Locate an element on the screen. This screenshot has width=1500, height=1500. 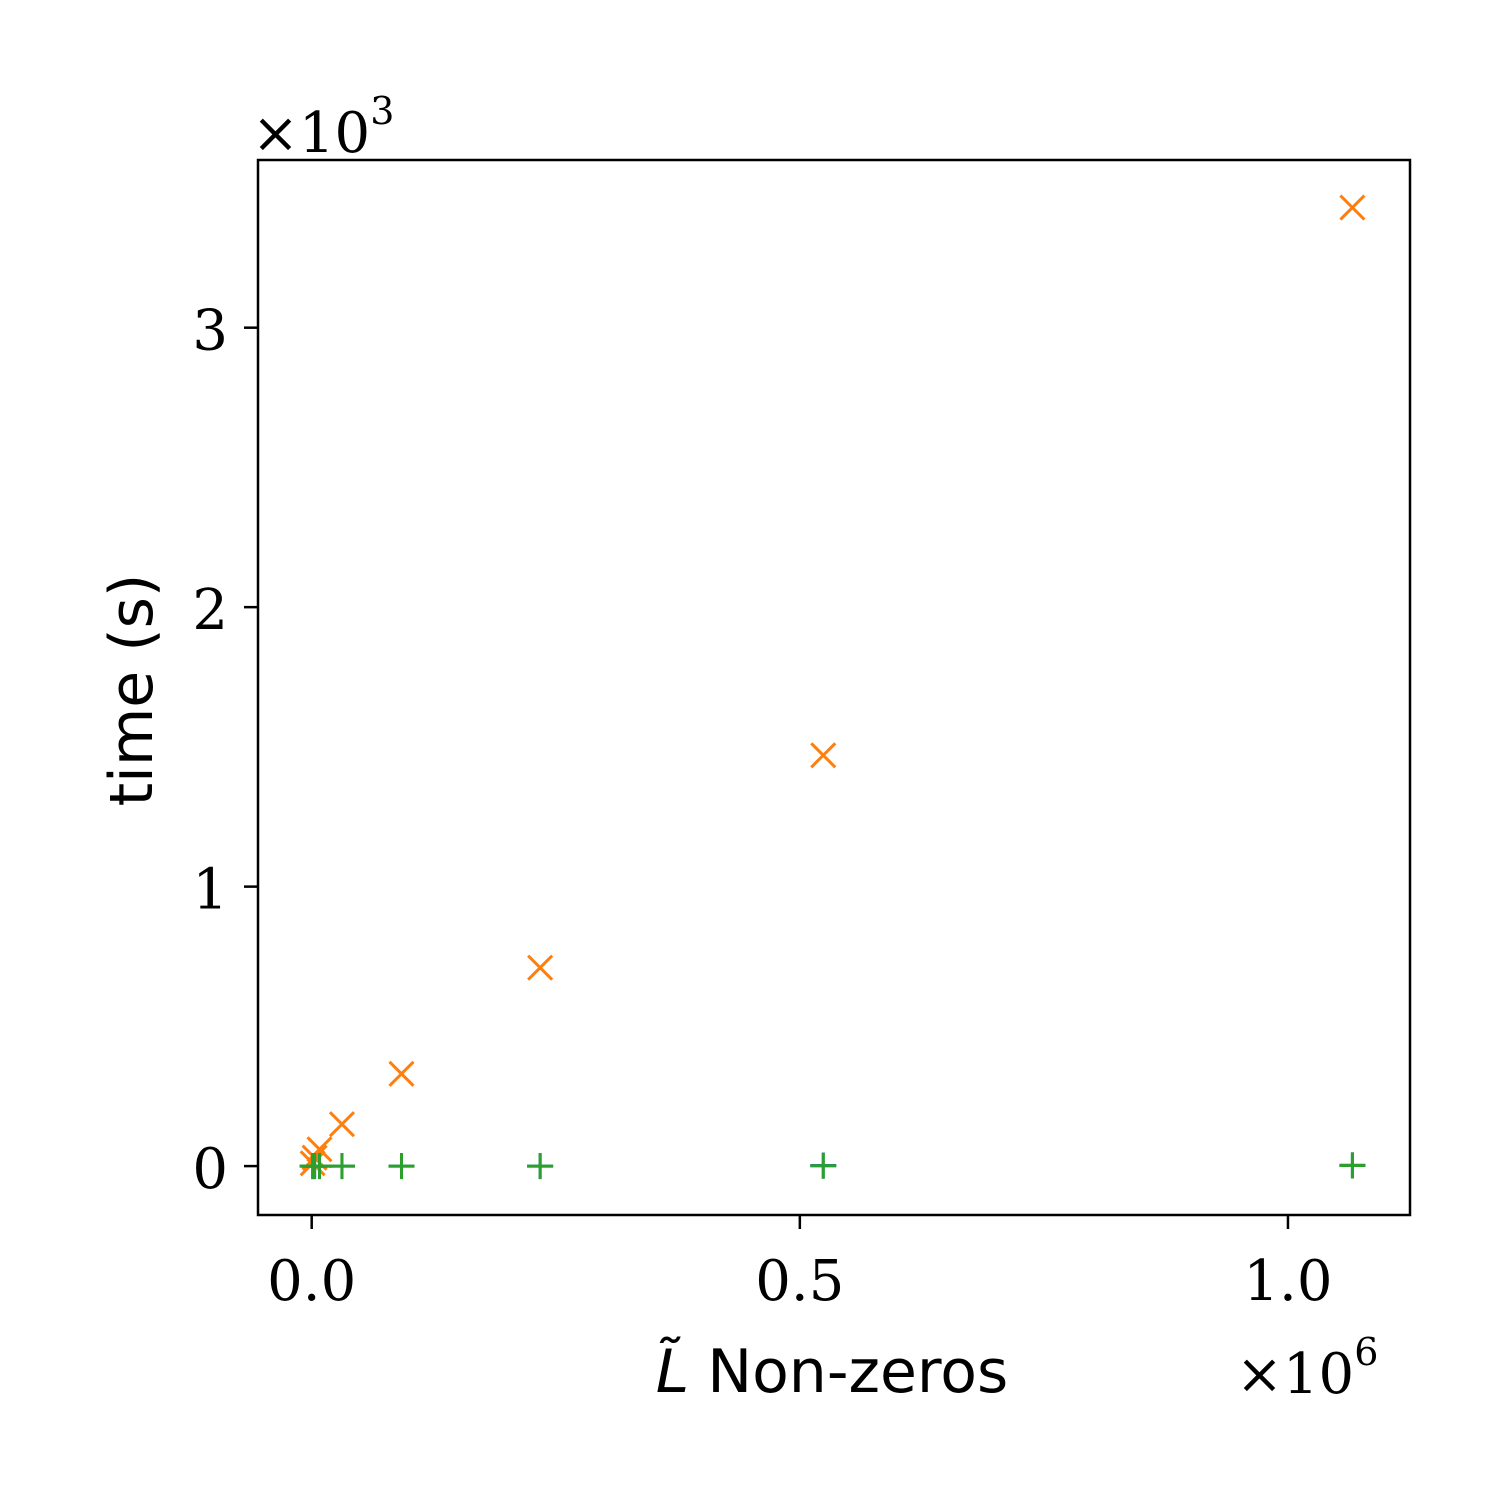
x-tick-label: 1.0 is located at coordinates (1287, 1281).